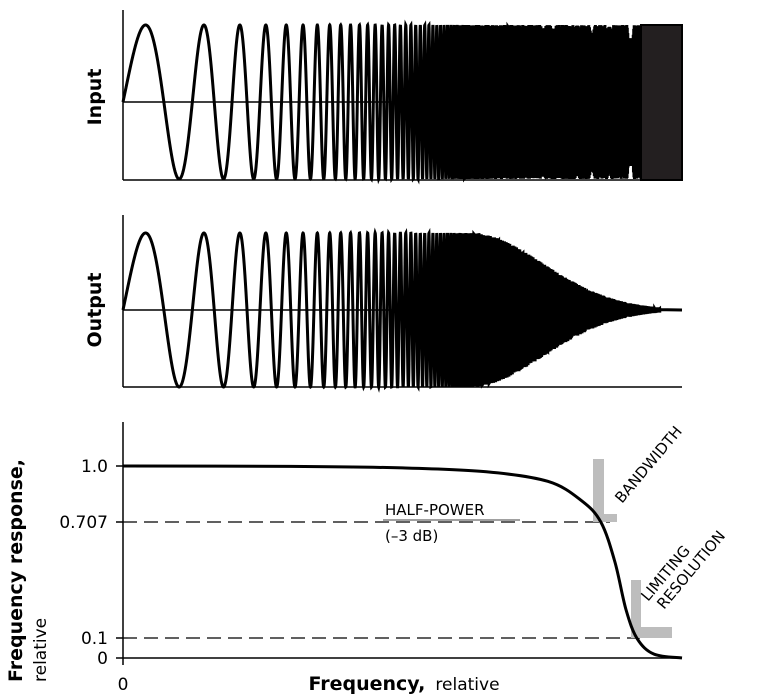 This screenshot has height=696, width=766. What do you see at coordinates (411, 536) in the screenshot?
I see `half-power-db-label: (–3 dB)` at bounding box center [411, 536].